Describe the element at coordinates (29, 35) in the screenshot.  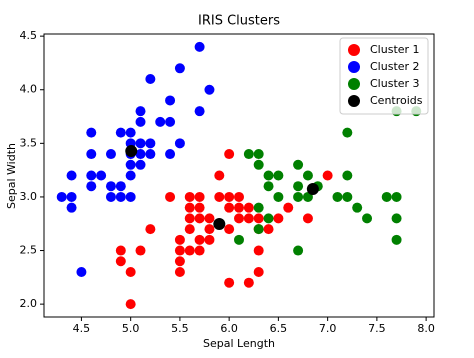
I see `y-tick-label: 4.5` at that location.